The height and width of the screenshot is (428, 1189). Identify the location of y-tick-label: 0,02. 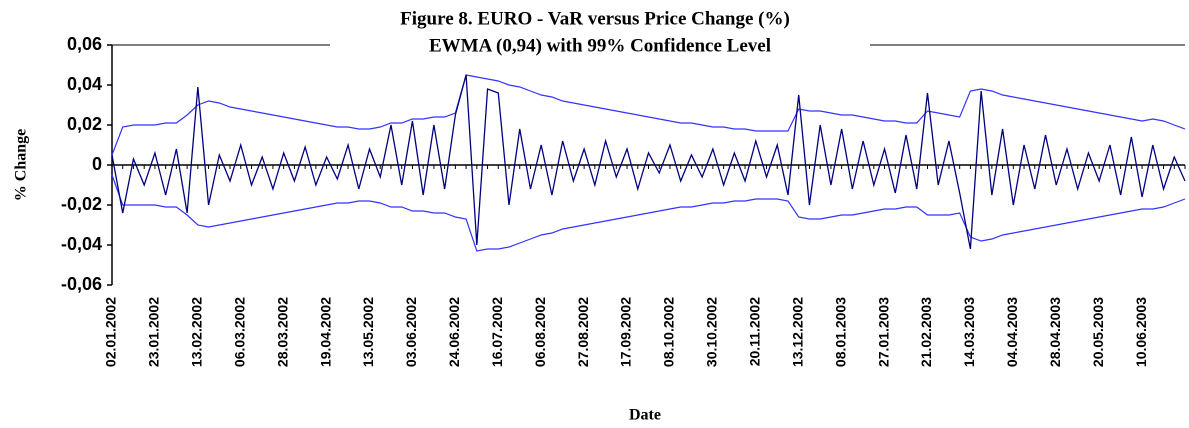
(84, 124).